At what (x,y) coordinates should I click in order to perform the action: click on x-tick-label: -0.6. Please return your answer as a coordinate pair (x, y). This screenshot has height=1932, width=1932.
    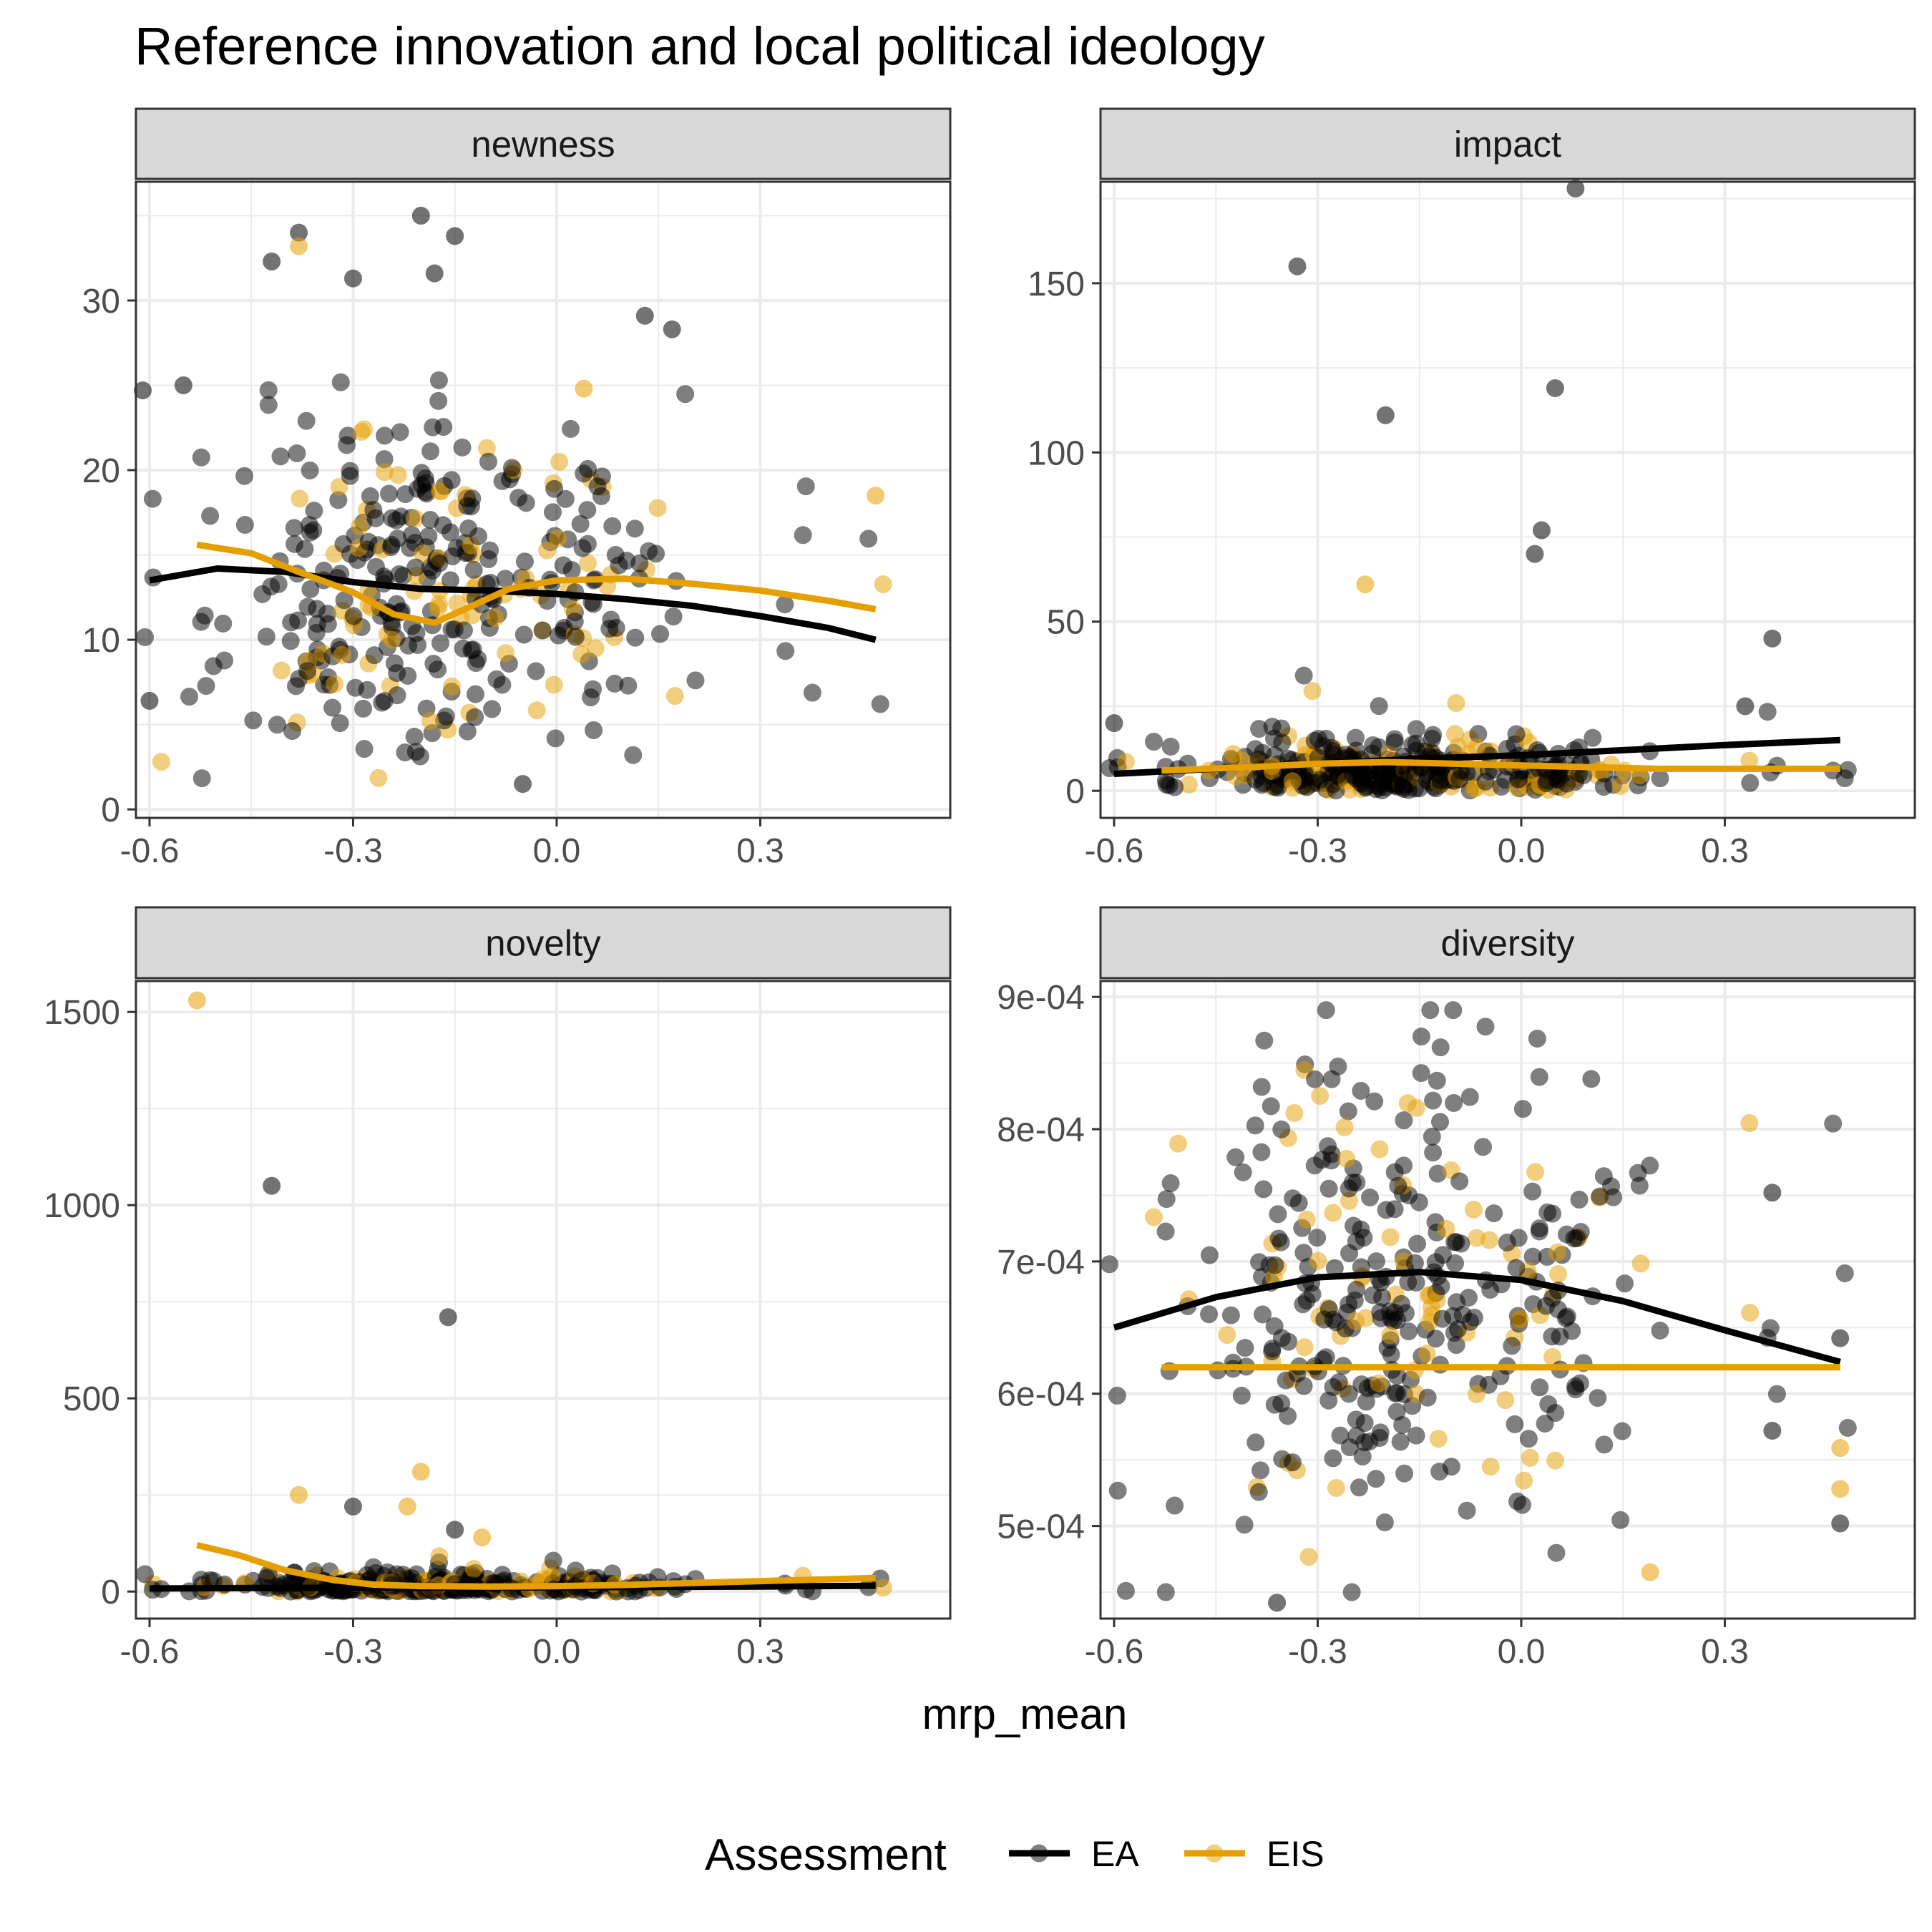
    Looking at the image, I should click on (1114, 1652).